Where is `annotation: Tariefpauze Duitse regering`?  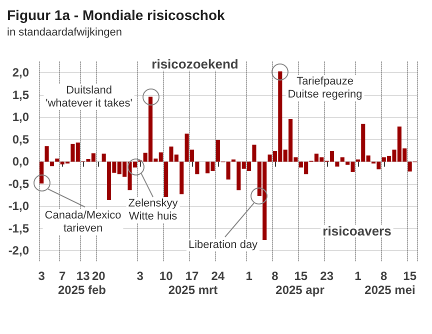
annotation: Tariefpauze Duitse regering is located at coordinates (325, 88).